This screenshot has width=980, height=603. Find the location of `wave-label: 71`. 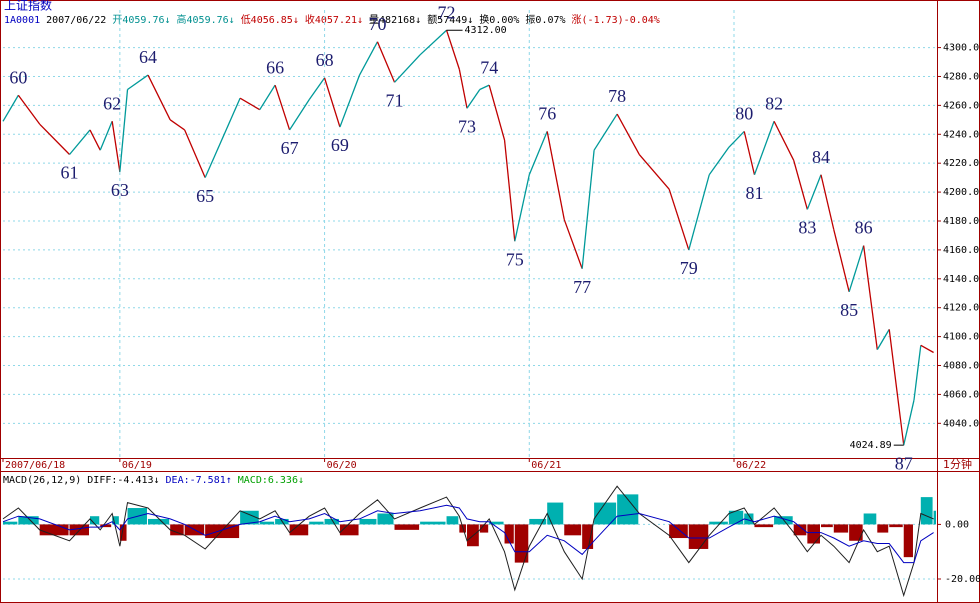

wave-label: 71 is located at coordinates (395, 100).